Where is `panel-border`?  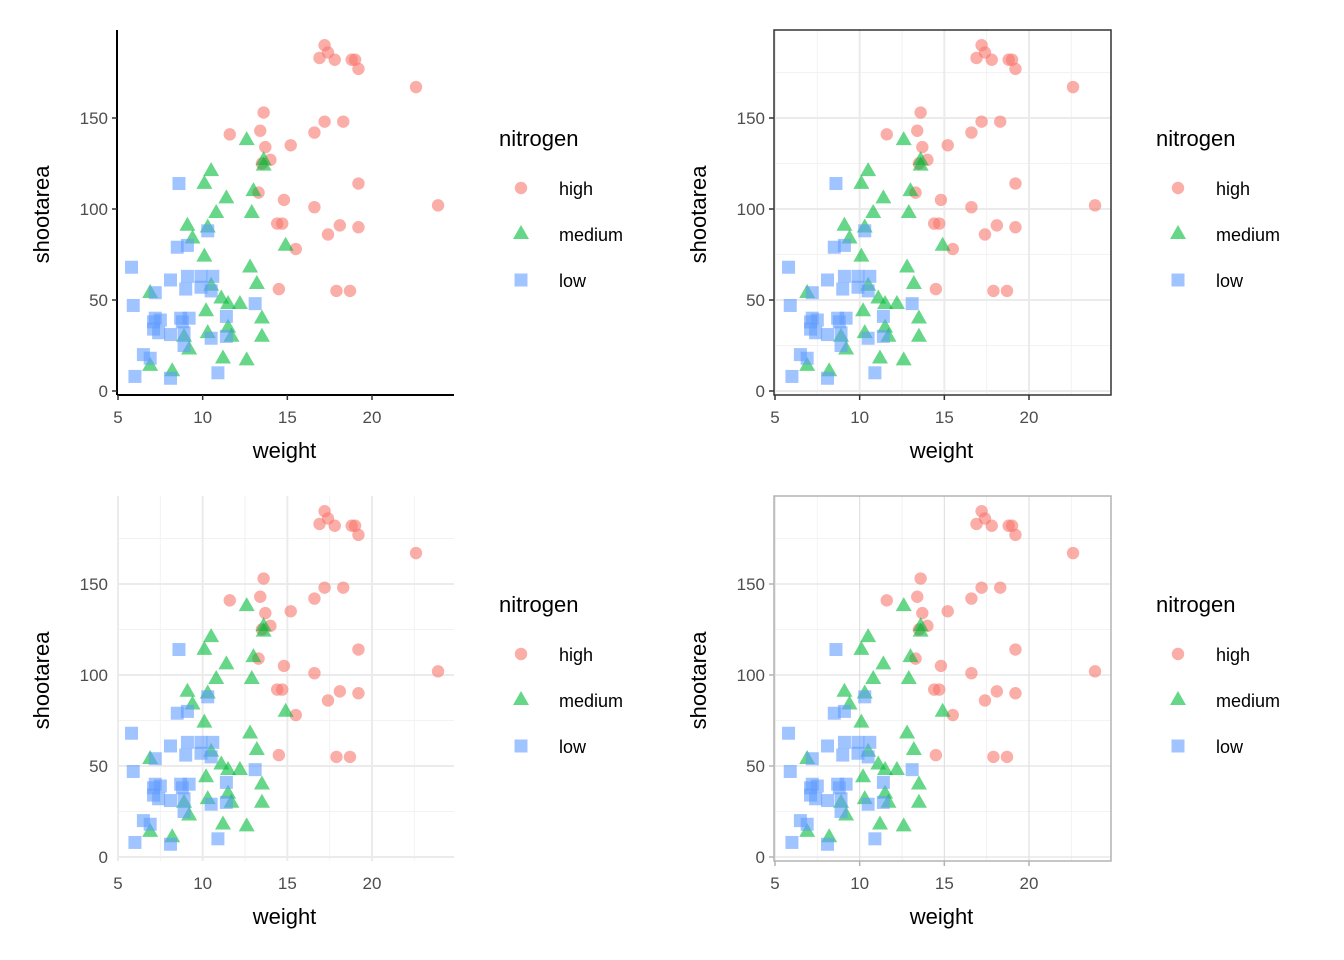
panel-border is located at coordinates (942, 212).